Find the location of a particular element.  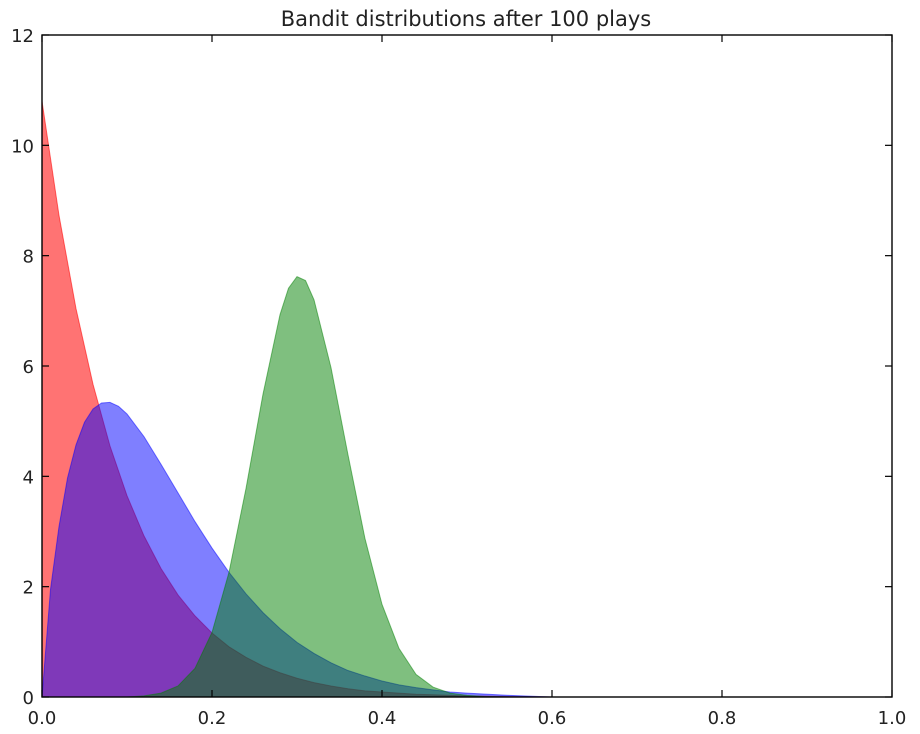

x-tick-label: 0.6 is located at coordinates (552, 718).